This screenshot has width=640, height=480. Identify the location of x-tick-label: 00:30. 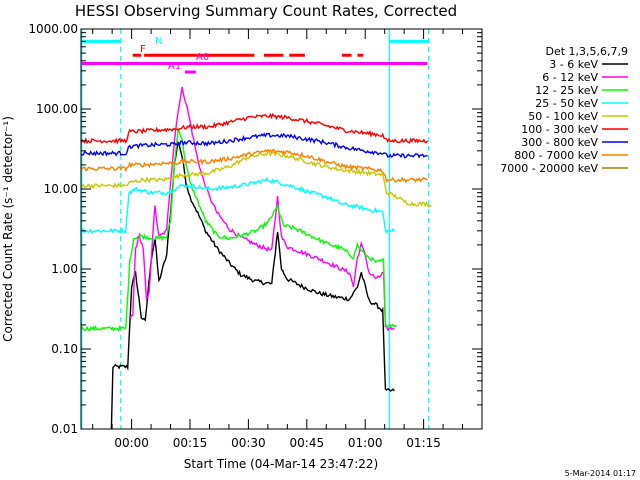
(248, 443).